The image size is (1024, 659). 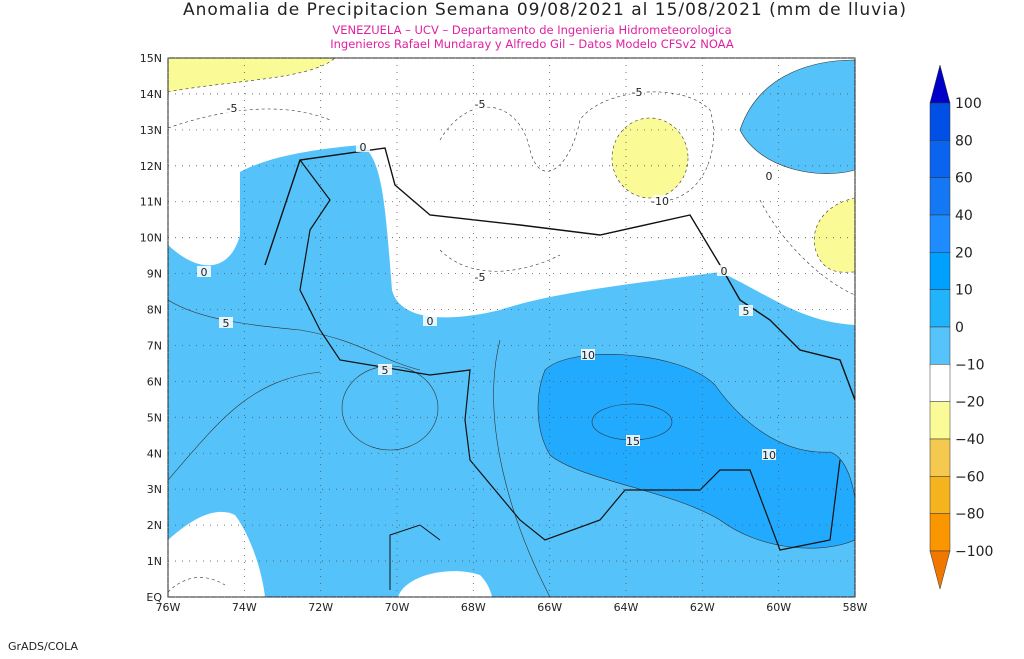 I want to click on contour-label: 15, so click(x=633, y=441).